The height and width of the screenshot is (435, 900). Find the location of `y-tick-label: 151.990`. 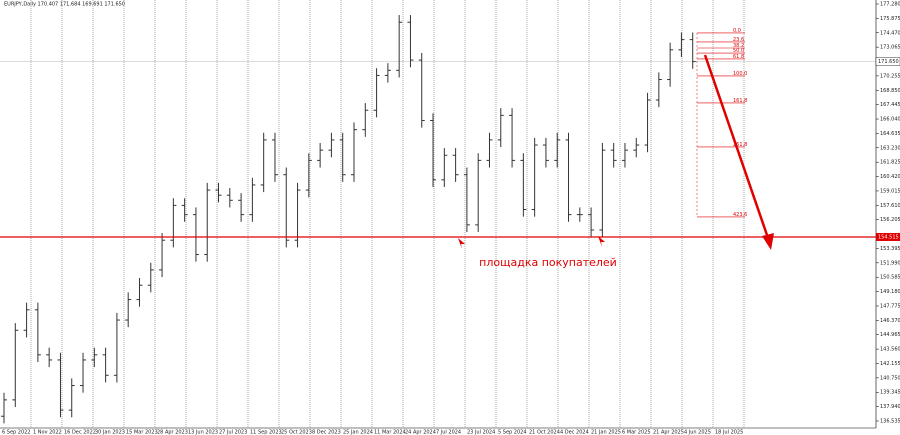

y-tick-label: 151.990 is located at coordinates (890, 263).